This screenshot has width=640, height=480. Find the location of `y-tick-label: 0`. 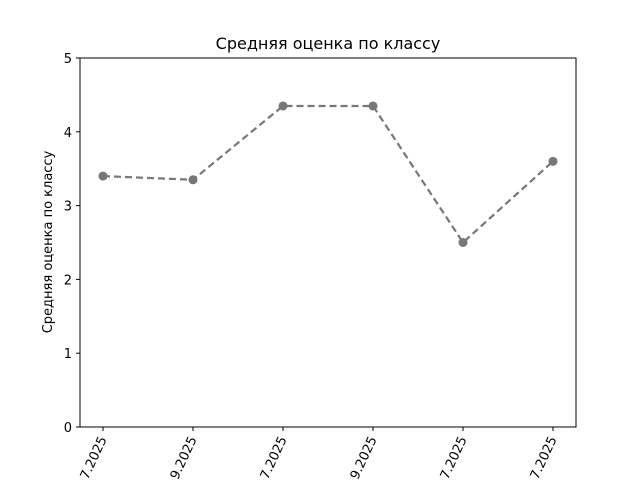

y-tick-label: 0 is located at coordinates (68, 428).